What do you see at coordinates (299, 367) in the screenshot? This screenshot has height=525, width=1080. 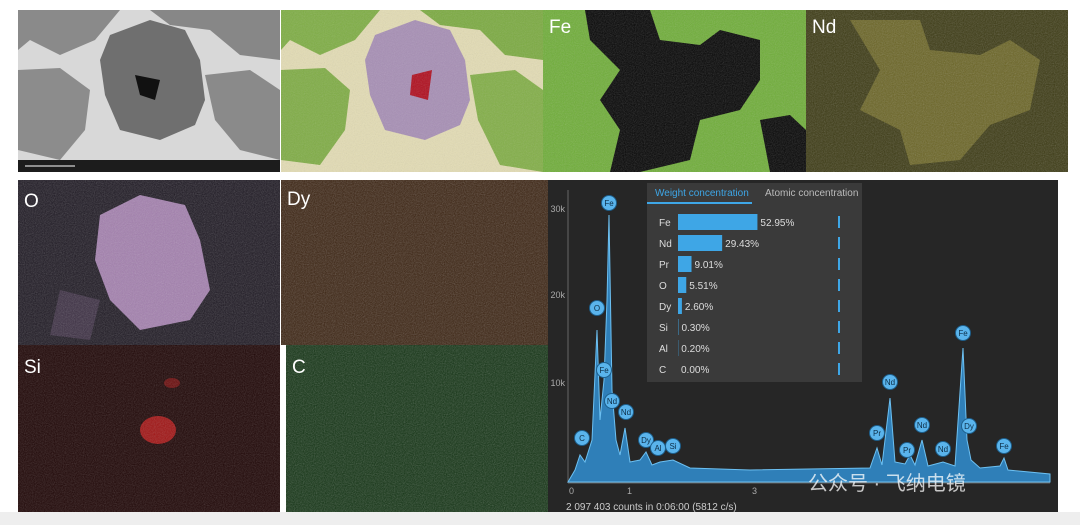 I see `map-label: C` at bounding box center [299, 367].